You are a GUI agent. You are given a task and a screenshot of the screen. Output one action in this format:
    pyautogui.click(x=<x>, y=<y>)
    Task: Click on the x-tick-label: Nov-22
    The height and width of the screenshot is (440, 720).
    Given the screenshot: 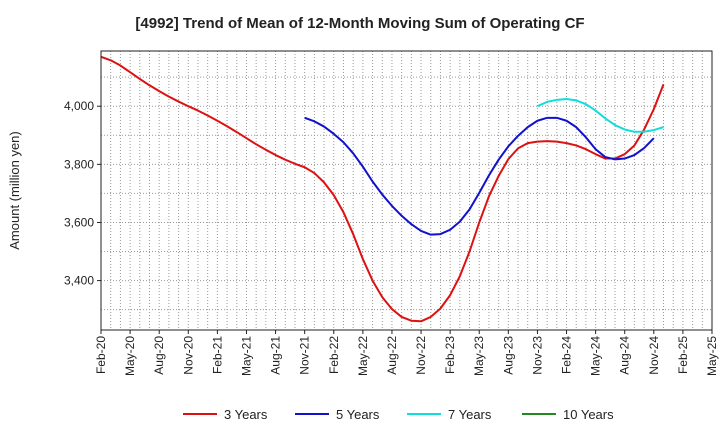 What is the action you would take?
    pyautogui.click(x=421, y=355)
    